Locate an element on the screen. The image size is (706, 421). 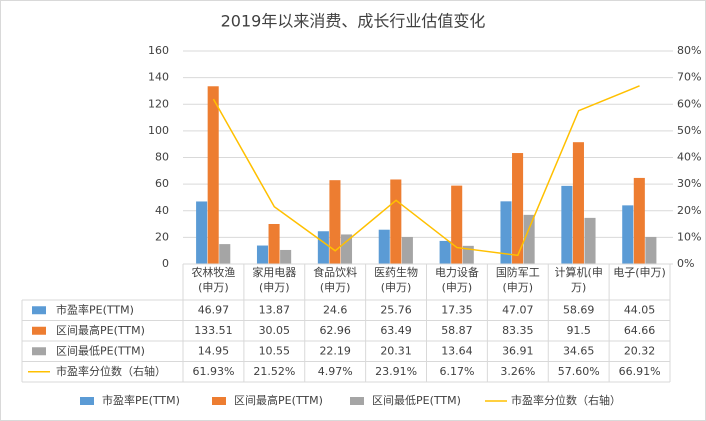
table-cell: 30.05 is located at coordinates (275, 330).